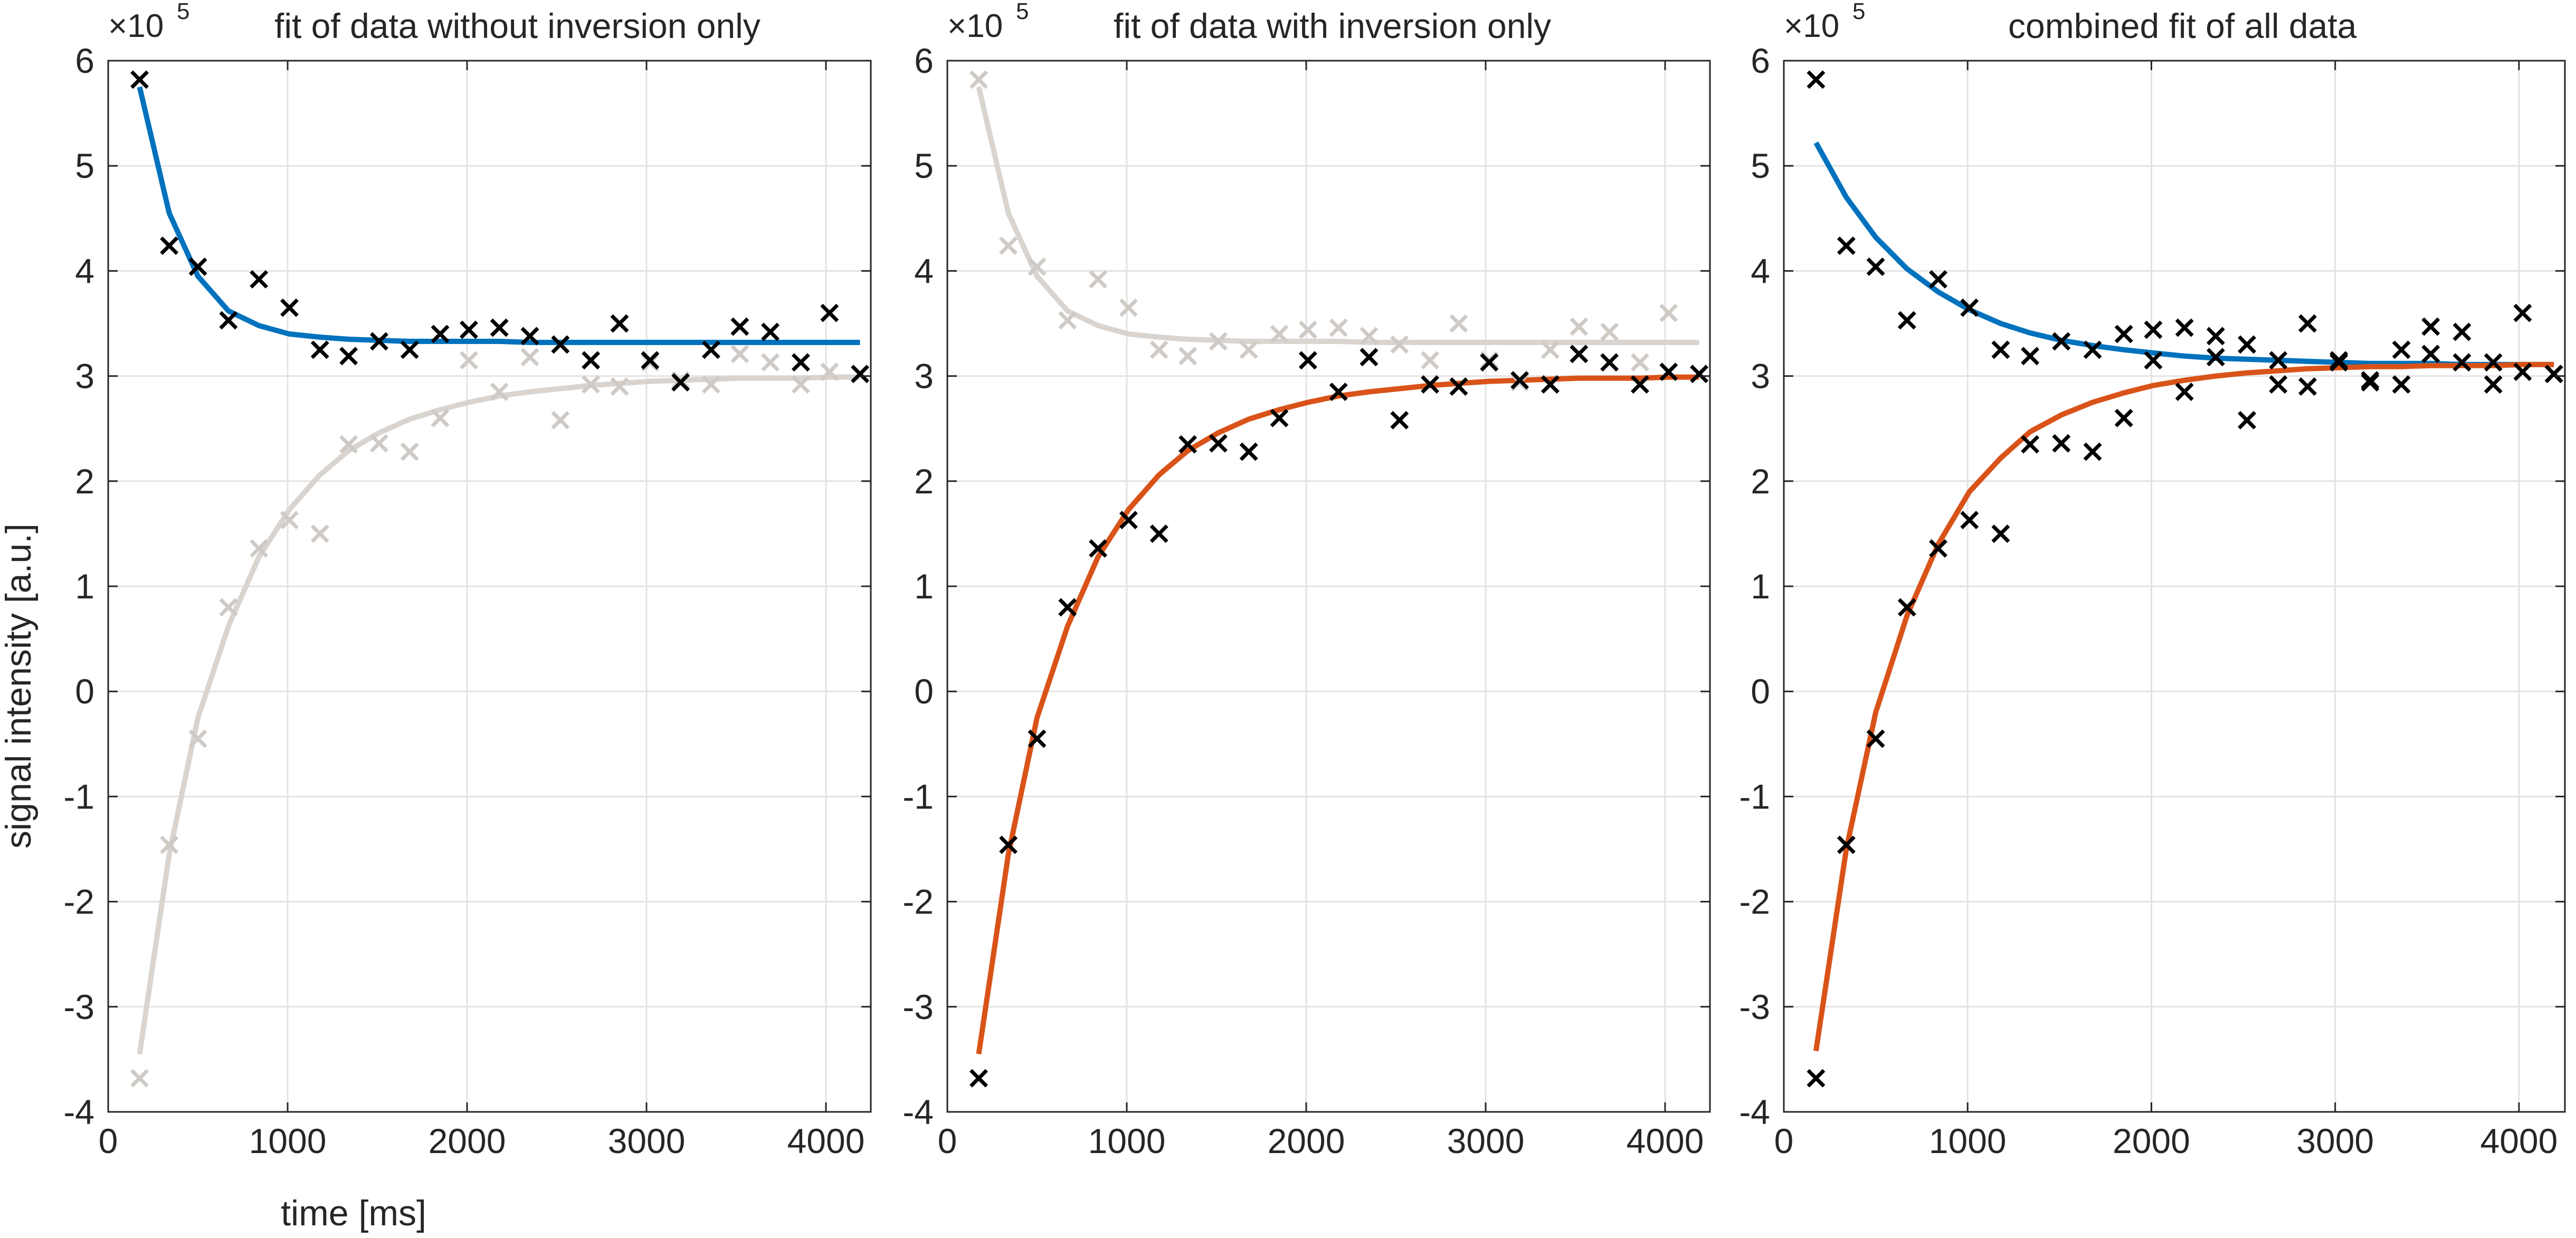  I want to click on y-tick-label: -2, so click(78, 902).